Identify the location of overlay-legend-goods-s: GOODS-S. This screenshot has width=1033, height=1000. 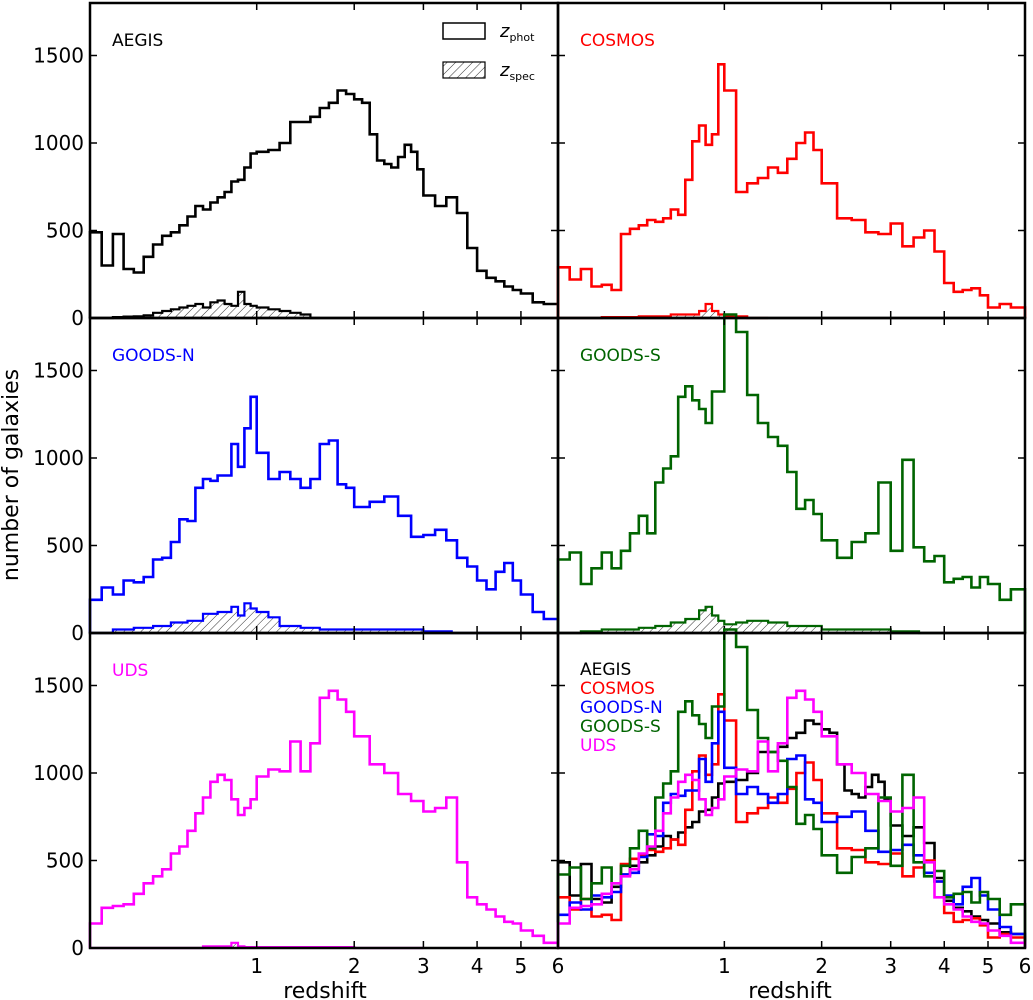
(620, 727).